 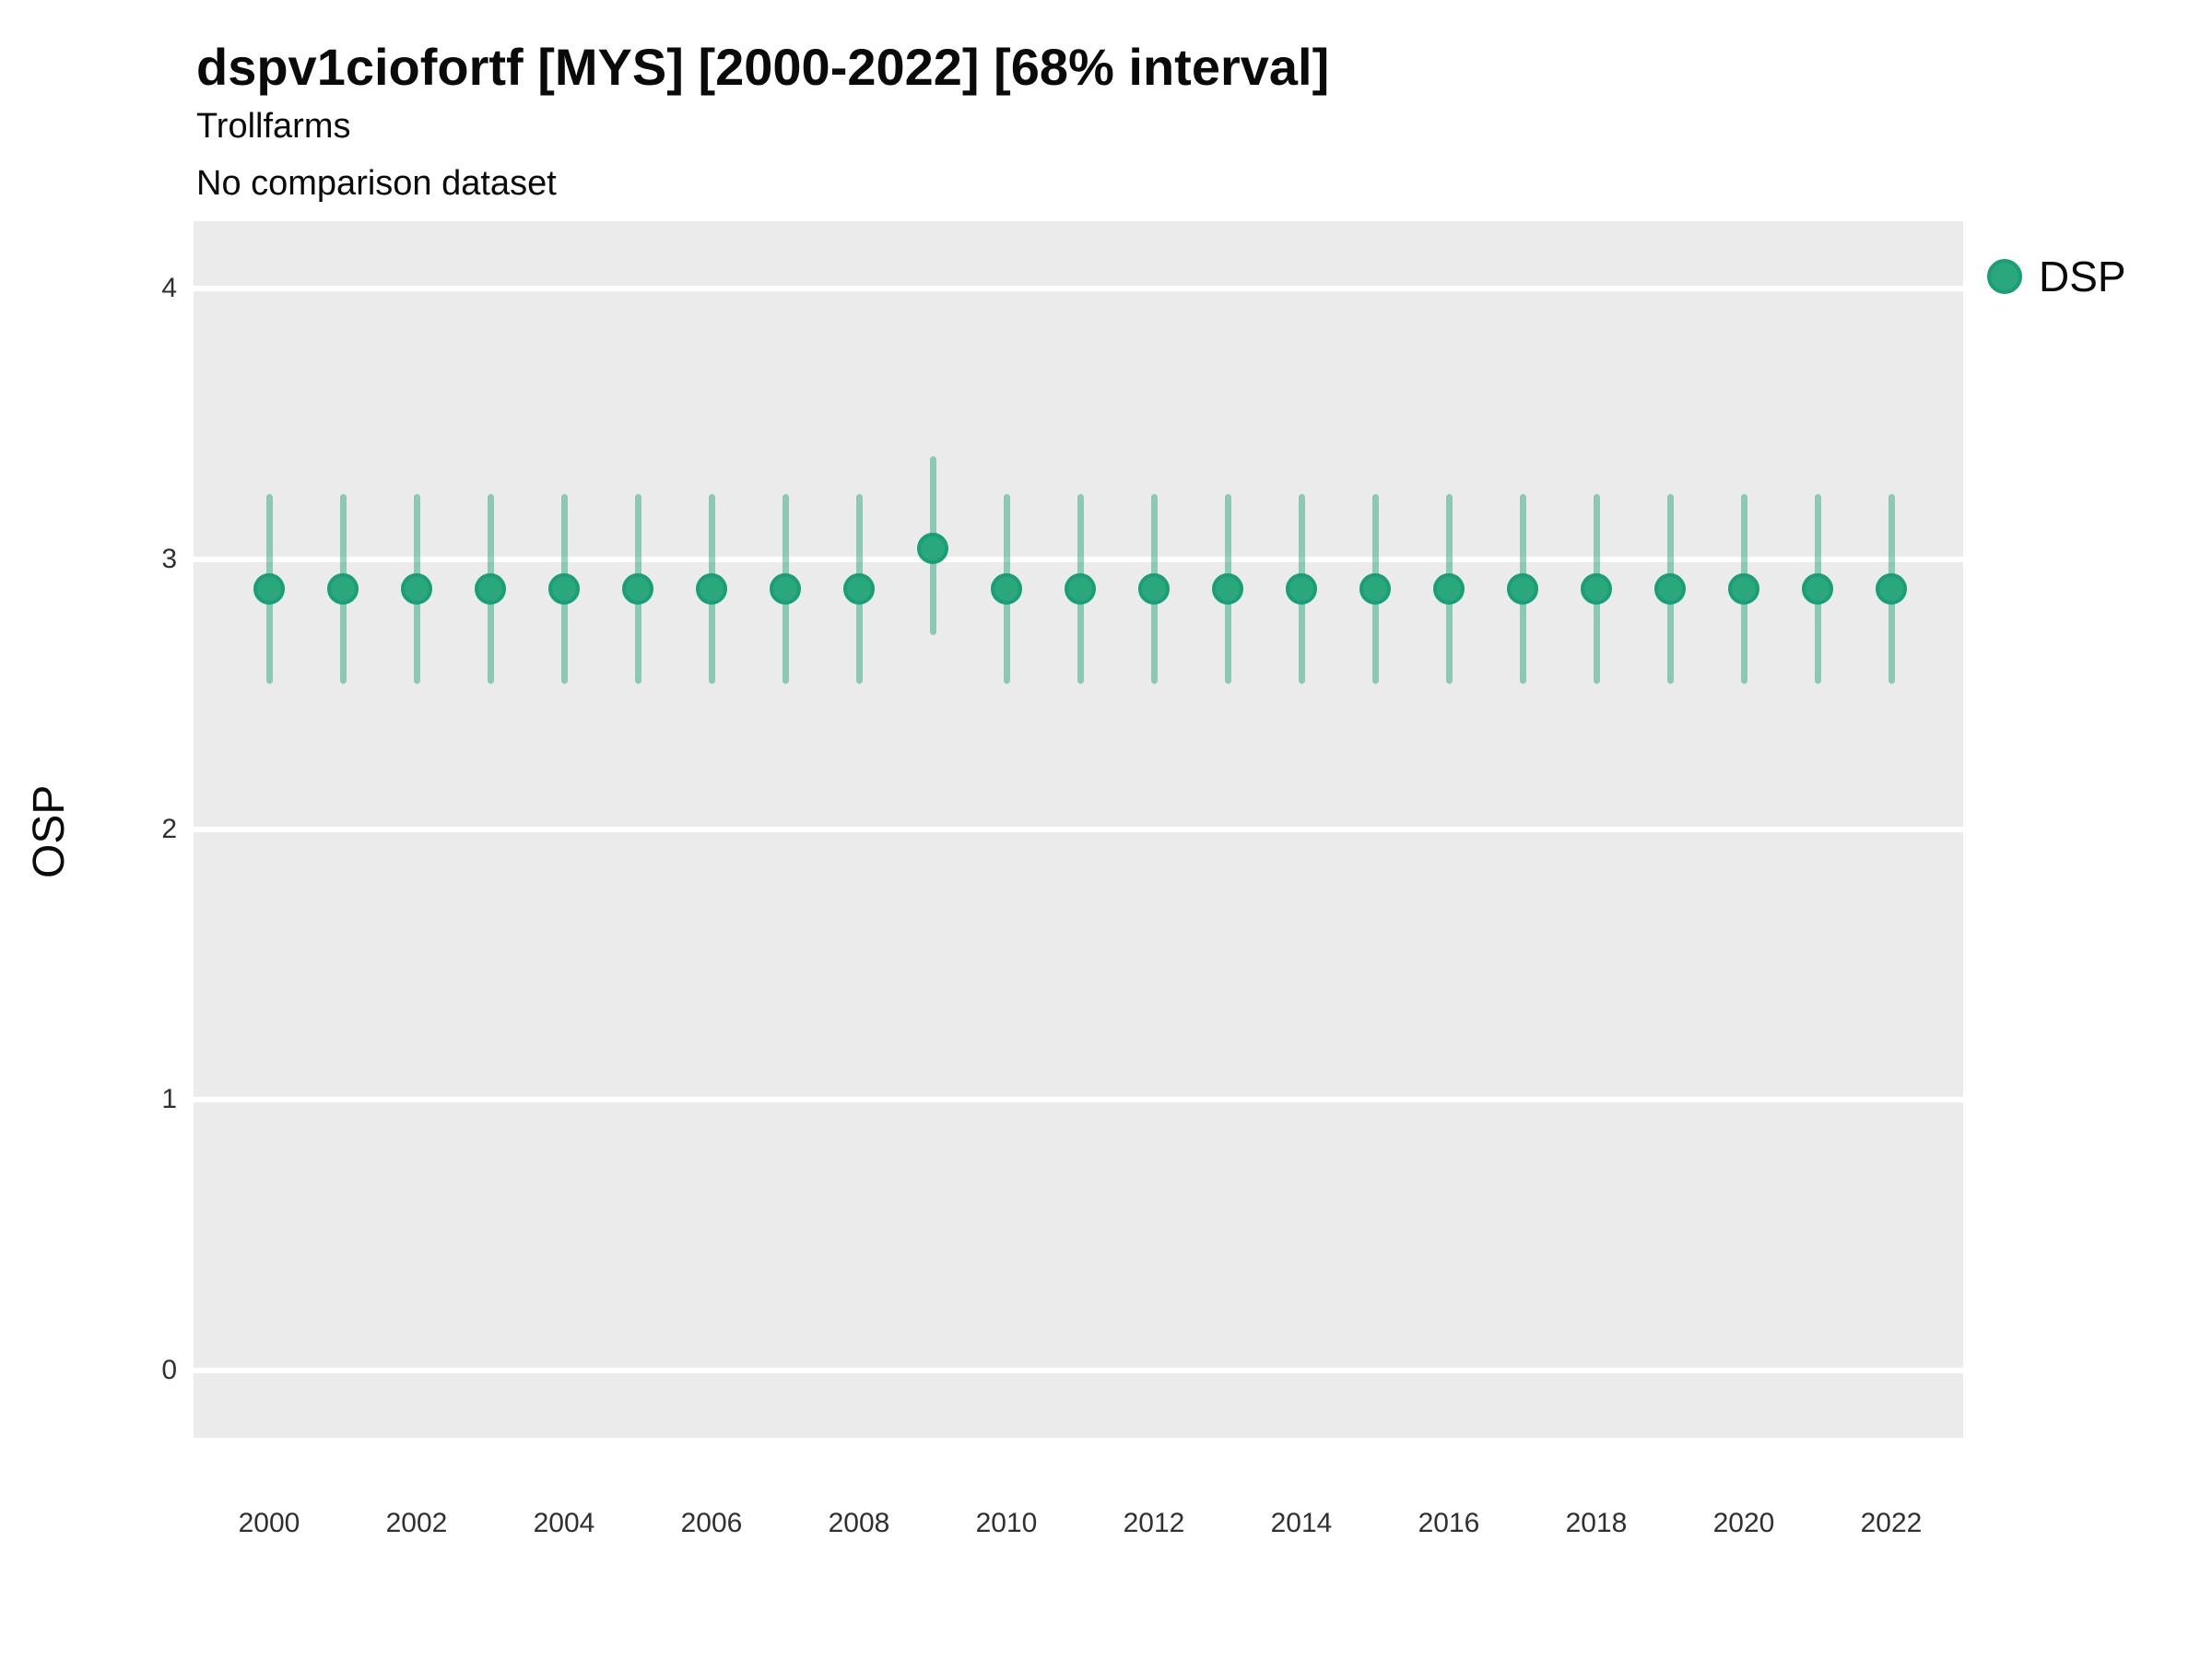 I want to click on mean-point-2006, so click(x=711, y=588).